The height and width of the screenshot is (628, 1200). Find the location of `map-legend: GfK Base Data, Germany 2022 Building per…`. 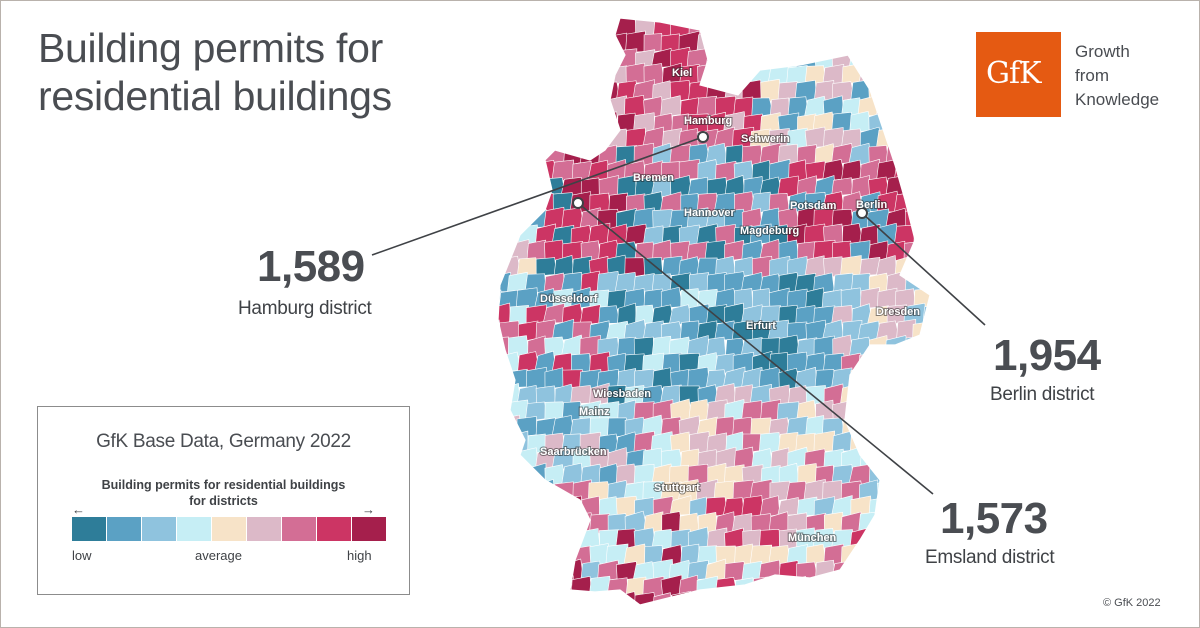

map-legend: GfK Base Data, Germany 2022 Building per… is located at coordinates (223, 500).